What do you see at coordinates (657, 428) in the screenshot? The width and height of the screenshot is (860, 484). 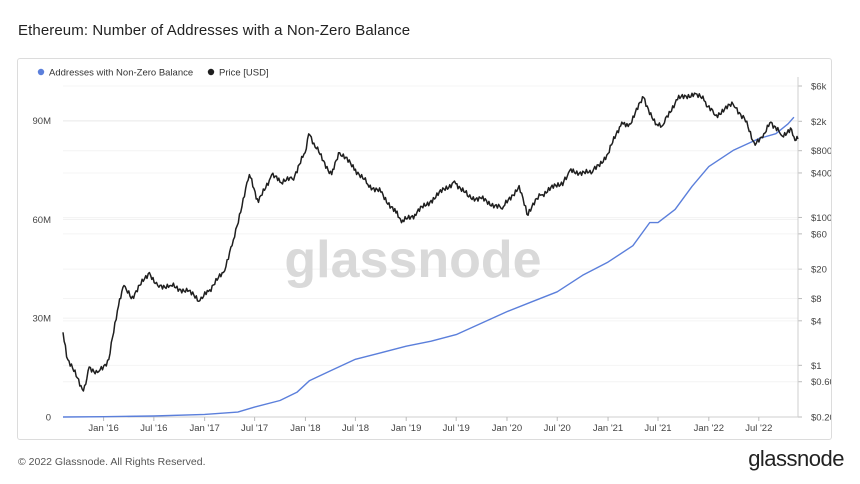 I see `x-tick-label: Jul '21` at bounding box center [657, 428].